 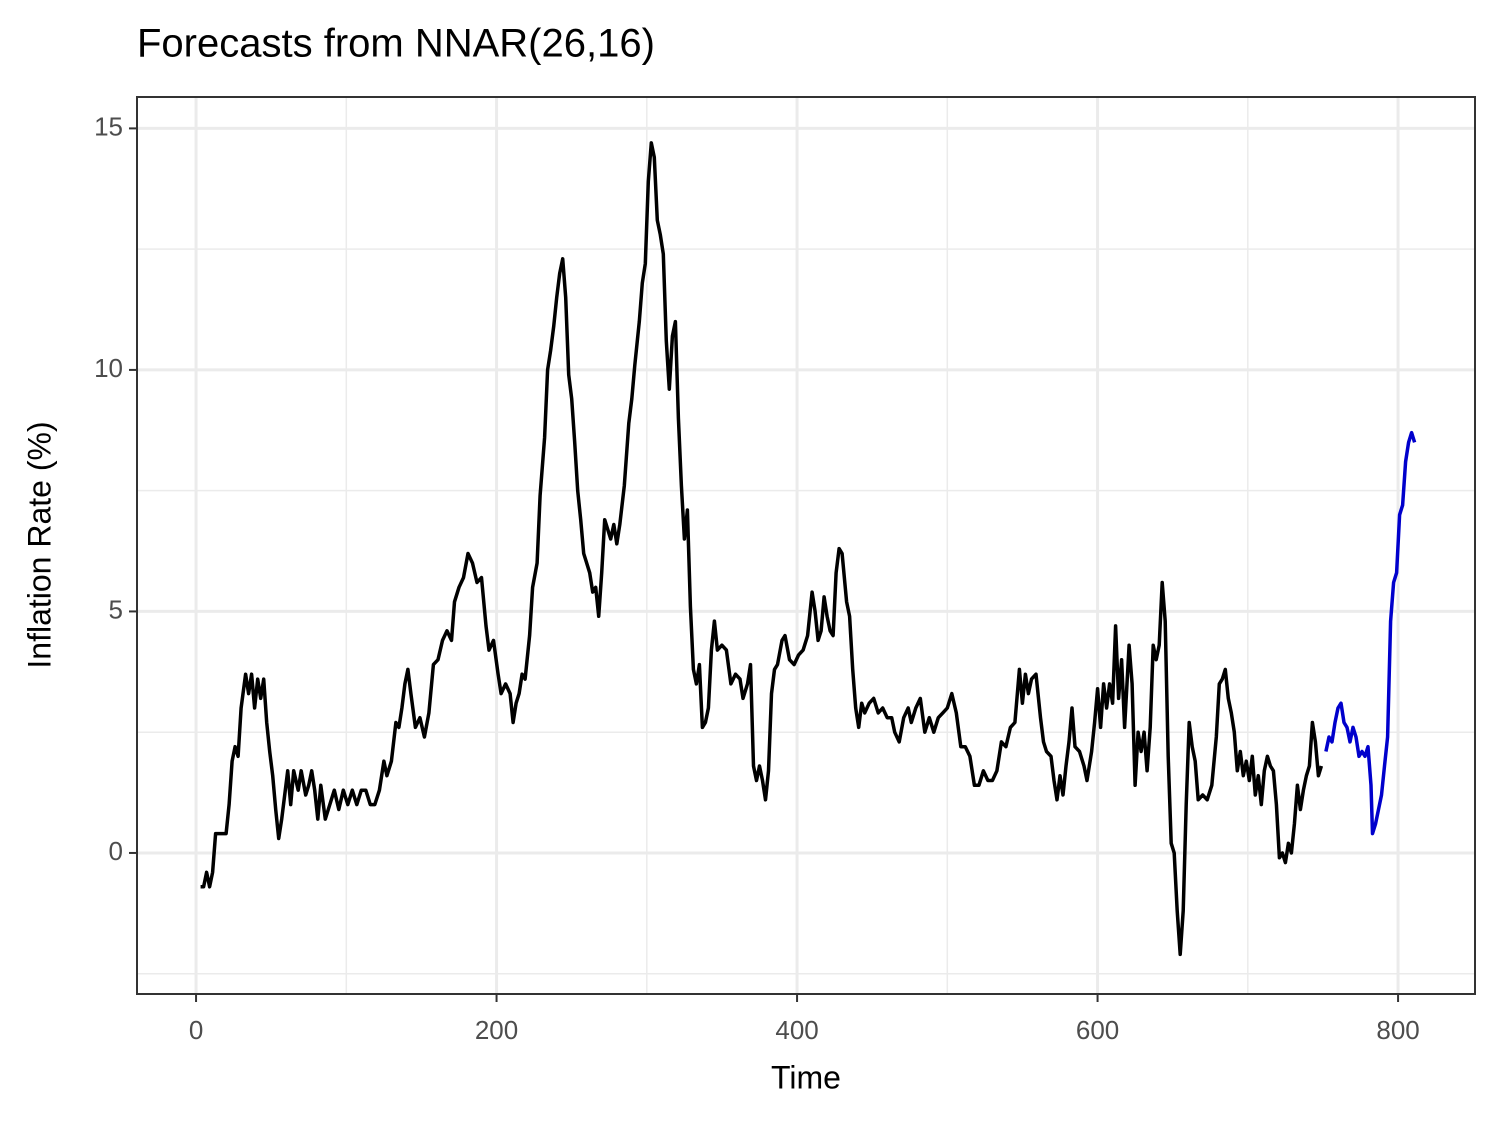 What do you see at coordinates (108, 126) in the screenshot?
I see `y-tick-label: 15` at bounding box center [108, 126].